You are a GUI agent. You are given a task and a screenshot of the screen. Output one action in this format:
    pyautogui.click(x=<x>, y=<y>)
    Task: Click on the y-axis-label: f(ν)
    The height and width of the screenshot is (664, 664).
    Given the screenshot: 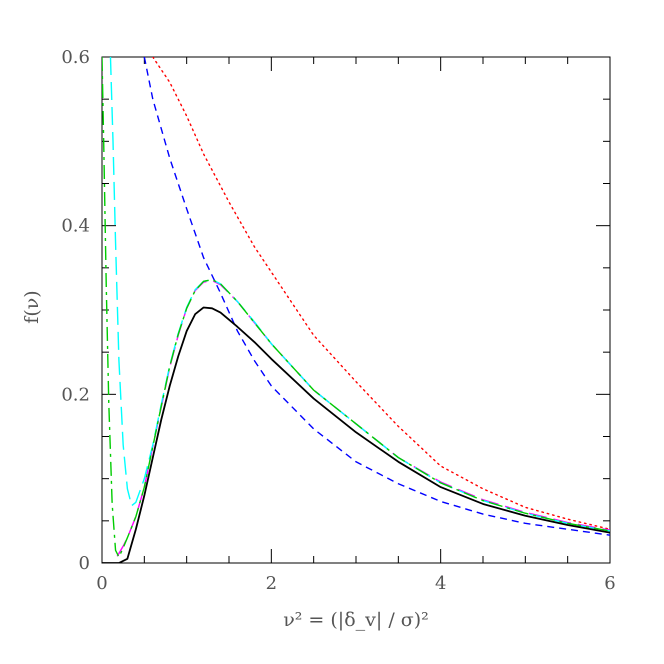 What is the action you would take?
    pyautogui.click(x=32, y=306)
    